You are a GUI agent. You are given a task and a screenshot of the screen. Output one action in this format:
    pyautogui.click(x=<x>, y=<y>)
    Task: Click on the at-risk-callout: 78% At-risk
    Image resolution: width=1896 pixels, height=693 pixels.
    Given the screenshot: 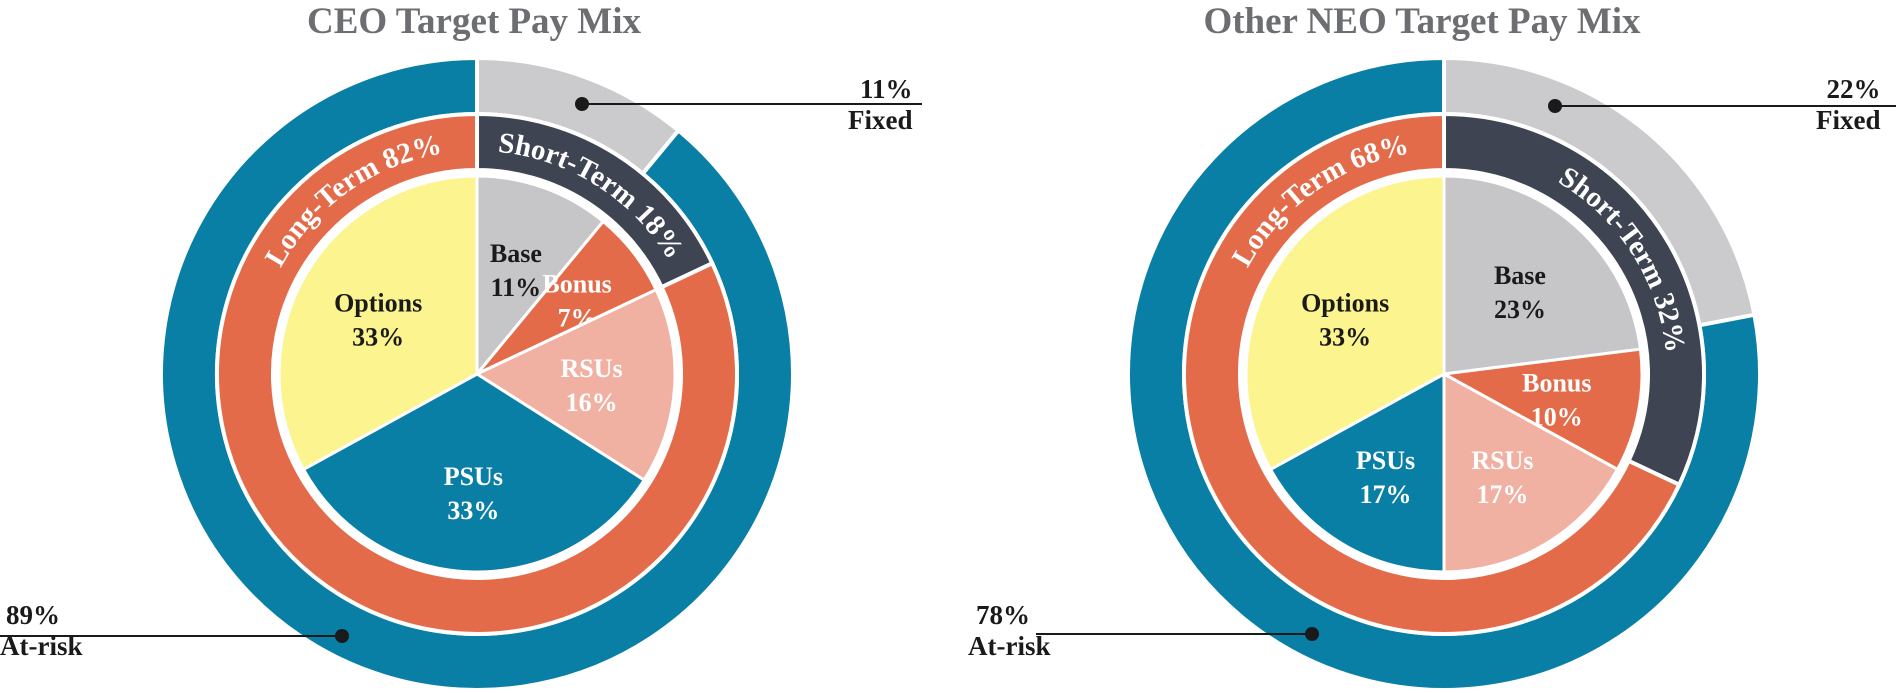 What is the action you would take?
    pyautogui.click(x=1009, y=631)
    